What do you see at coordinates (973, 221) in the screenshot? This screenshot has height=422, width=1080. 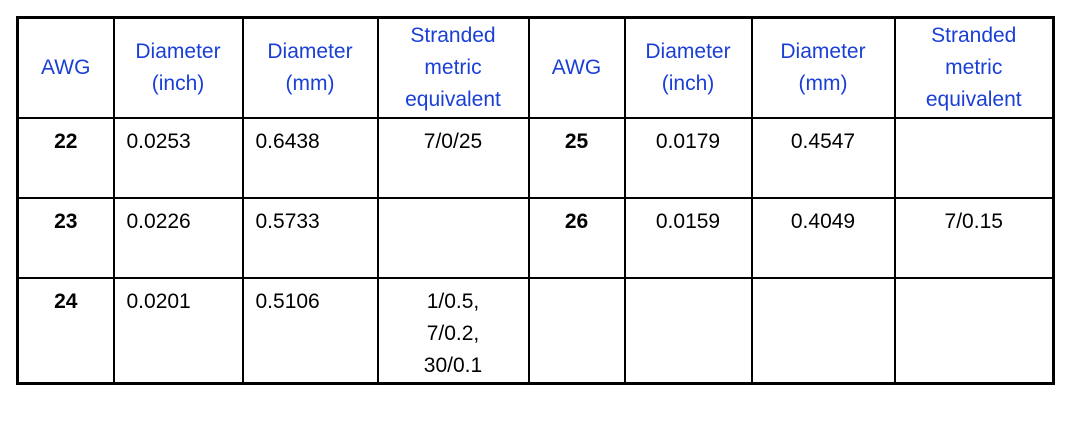 I see `stranded-line: 7/0.15` at bounding box center [973, 221].